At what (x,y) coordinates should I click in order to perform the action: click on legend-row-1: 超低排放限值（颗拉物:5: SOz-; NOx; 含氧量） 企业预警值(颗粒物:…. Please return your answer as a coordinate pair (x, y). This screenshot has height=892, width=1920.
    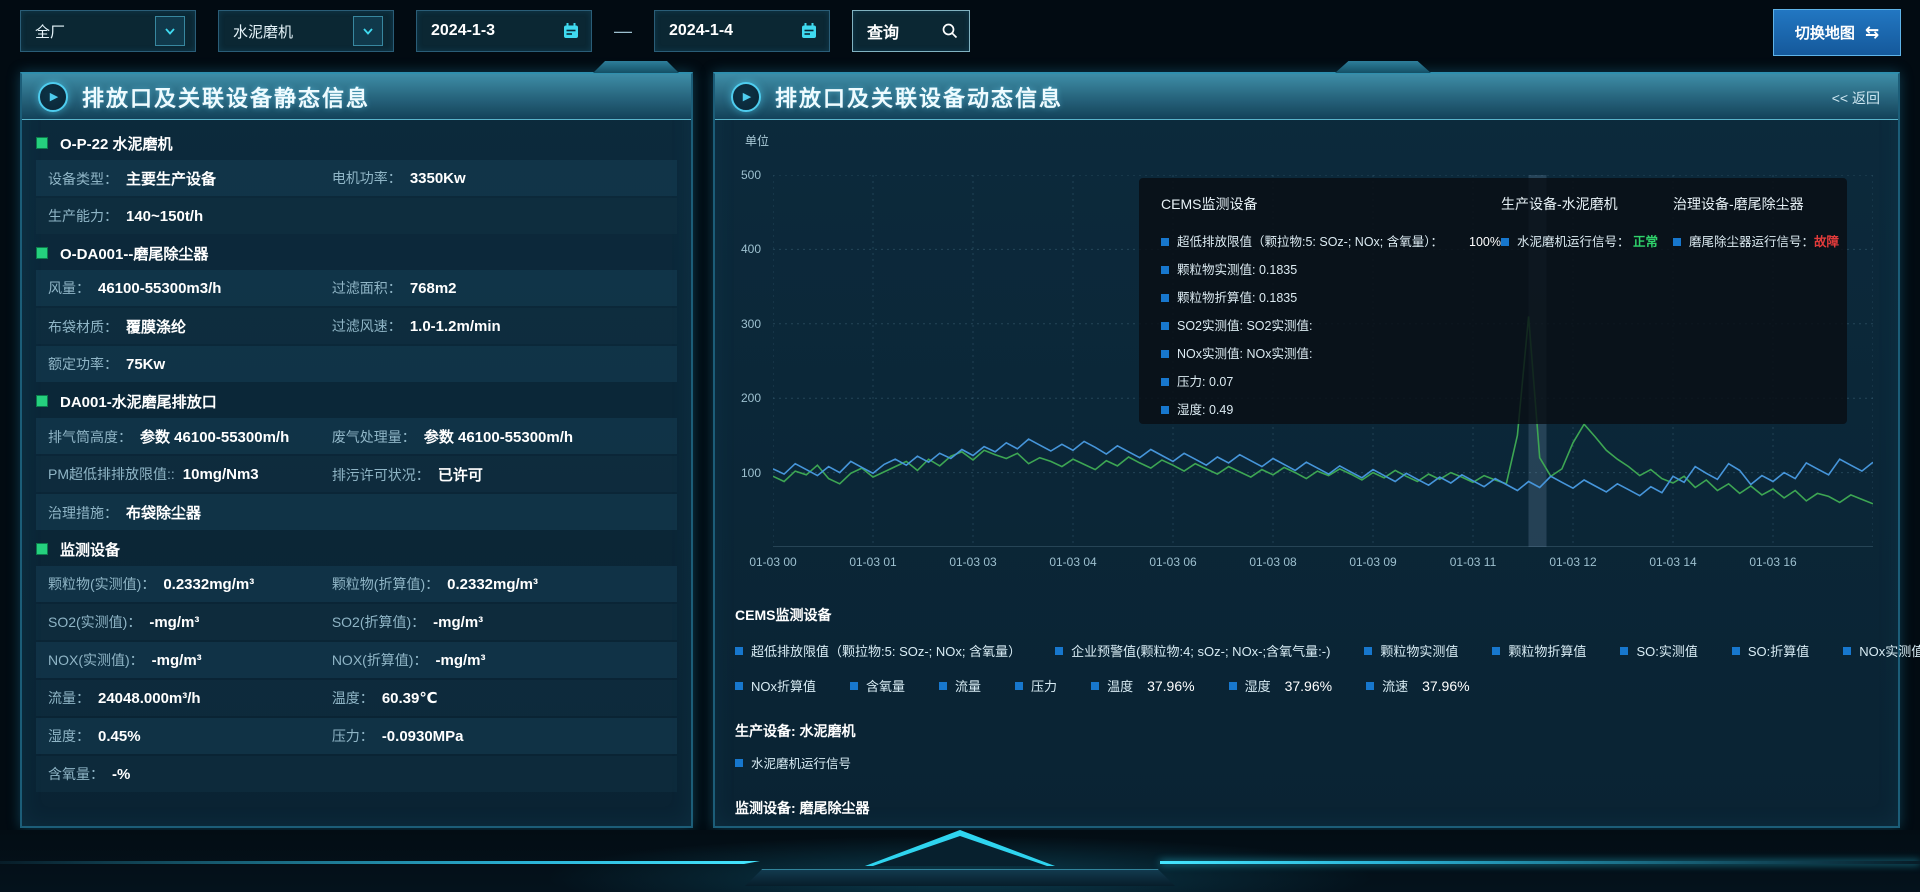
    Looking at the image, I should click on (1327, 650).